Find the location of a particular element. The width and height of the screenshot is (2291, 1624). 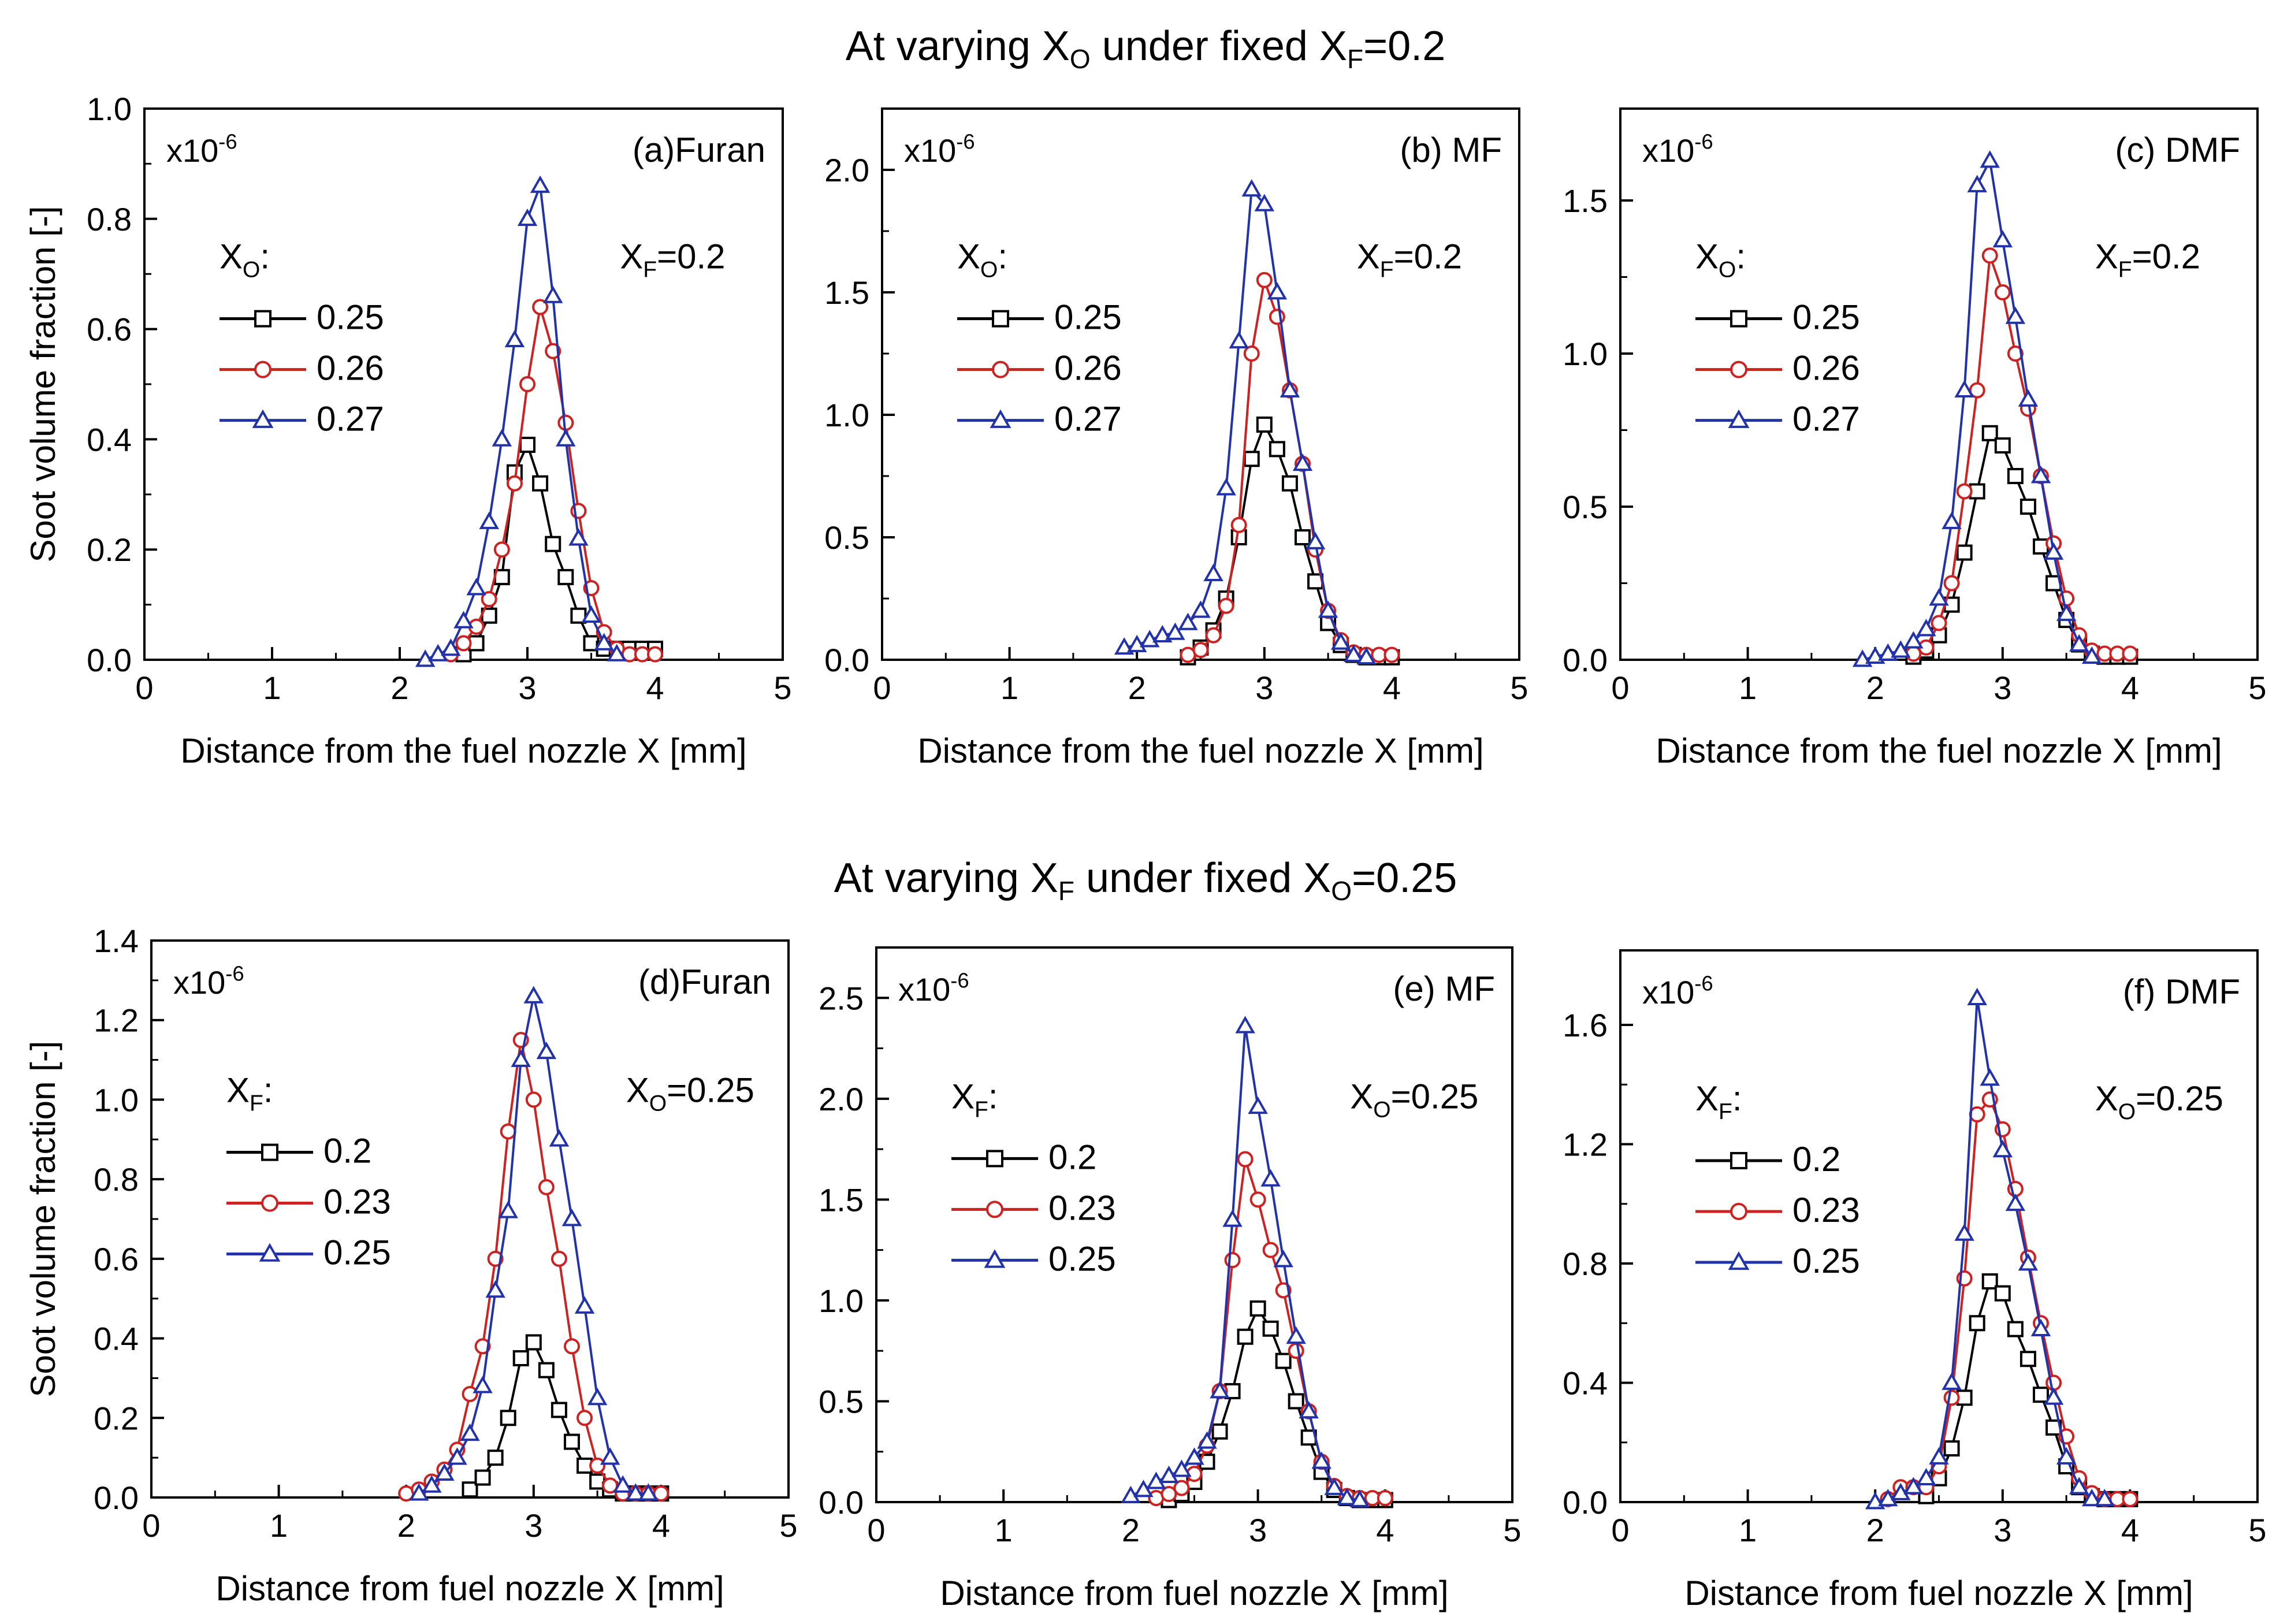

plot-frame is located at coordinates (1939, 384).